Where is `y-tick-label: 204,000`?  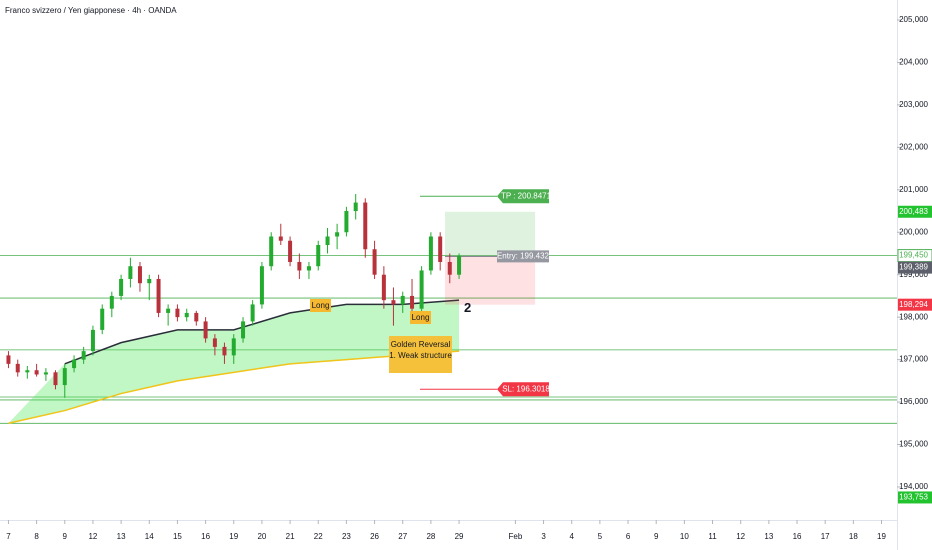 y-tick-label: 204,000 is located at coordinates (913, 62).